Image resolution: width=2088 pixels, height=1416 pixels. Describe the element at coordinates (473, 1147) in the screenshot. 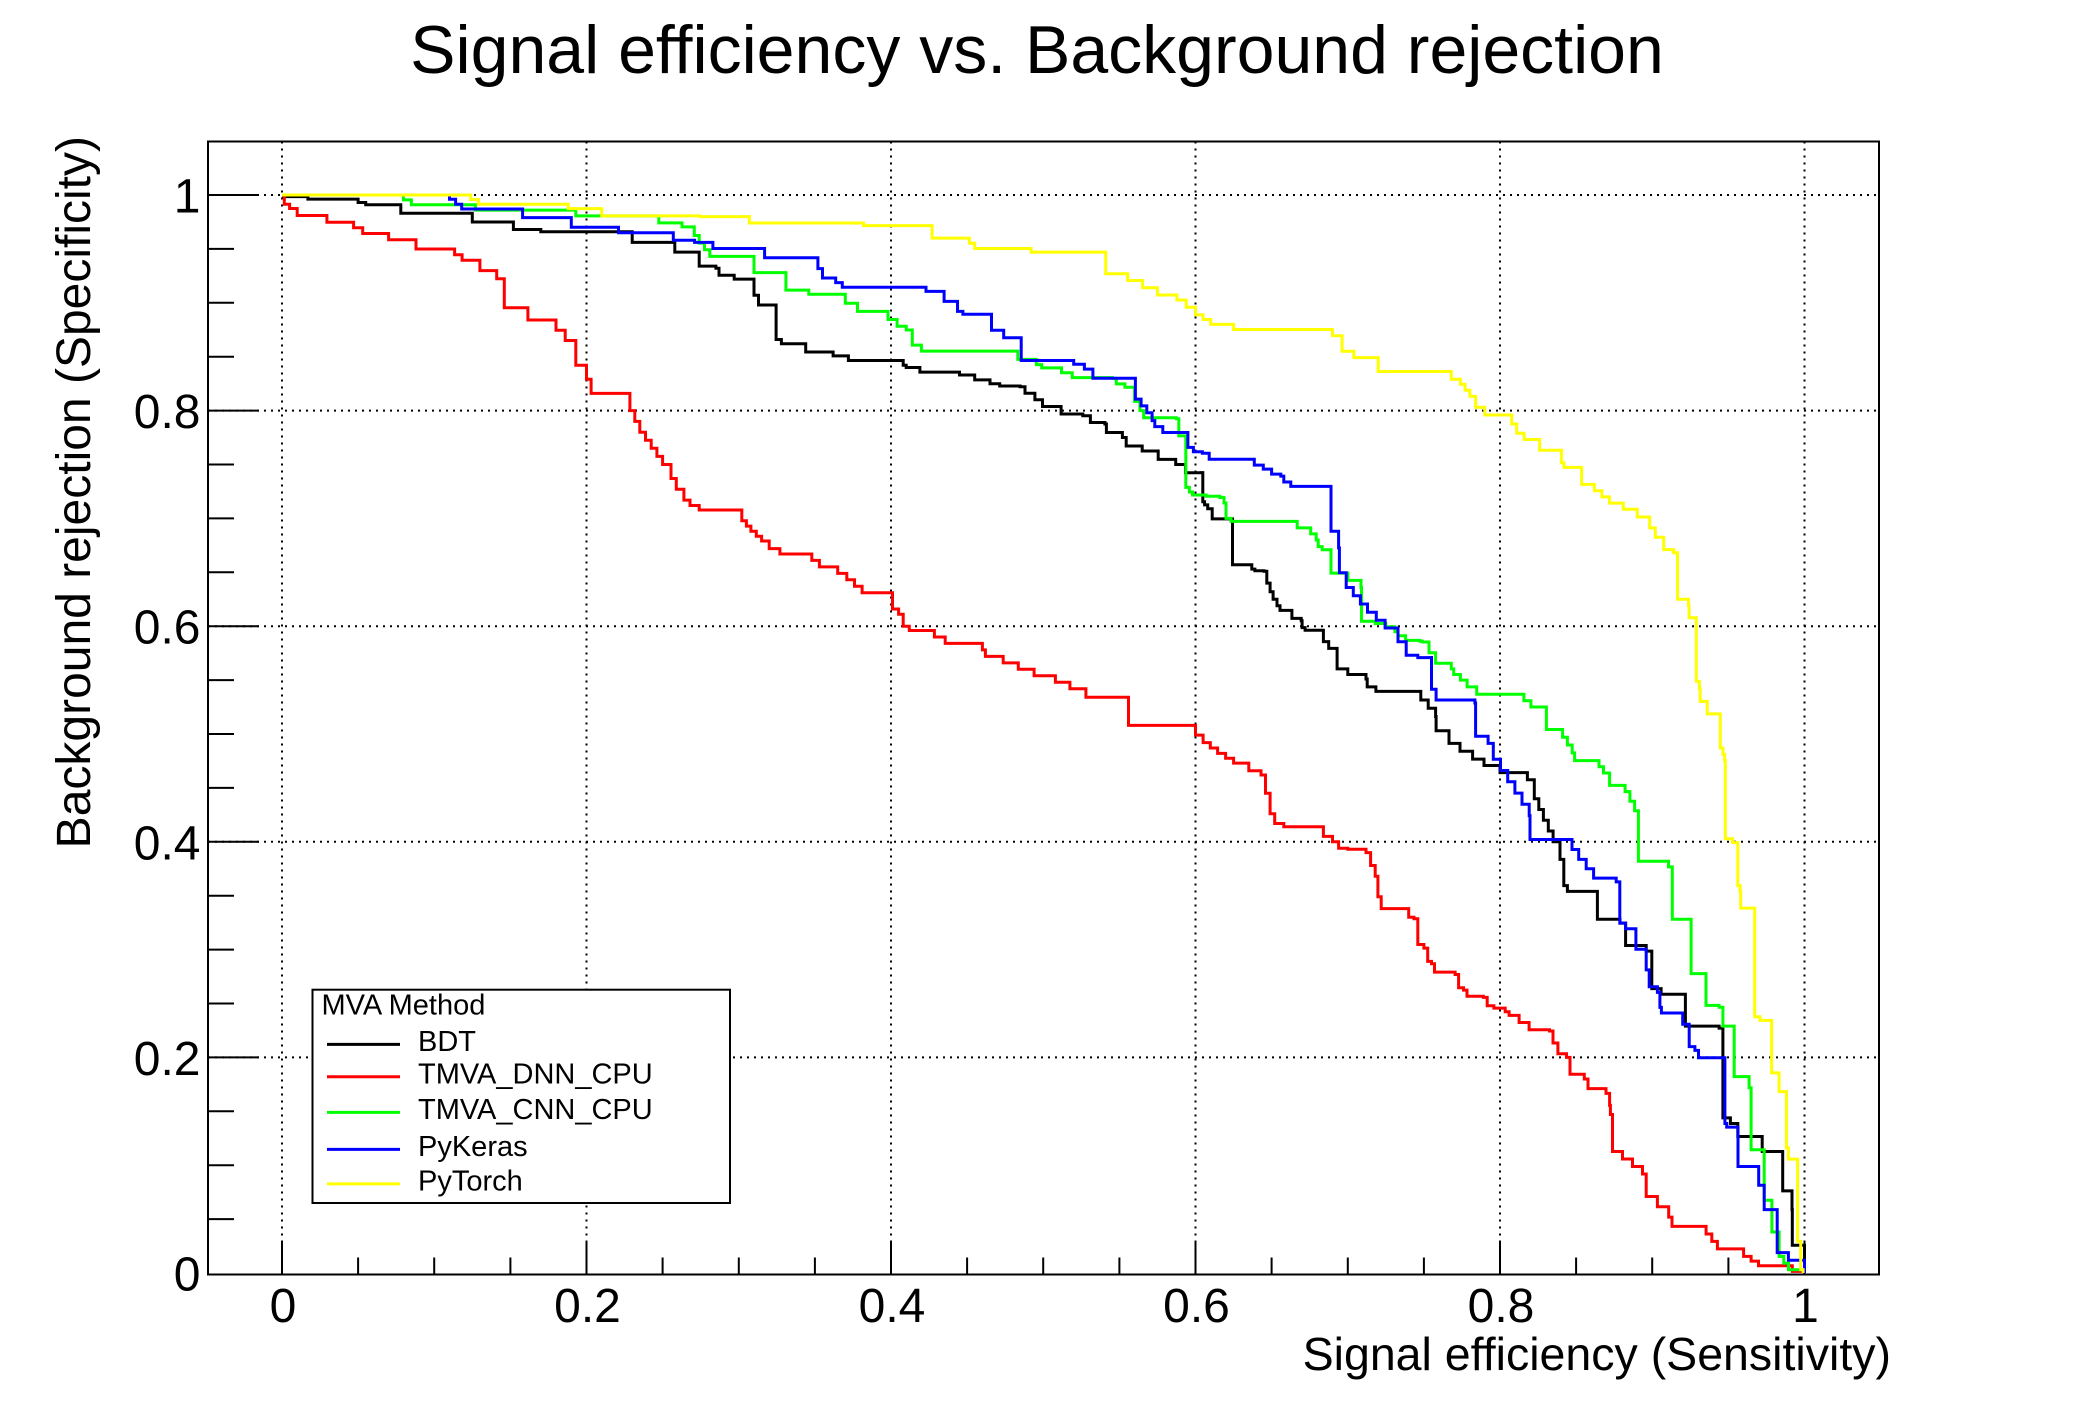

I see `svg-text: PyKeras` at that location.